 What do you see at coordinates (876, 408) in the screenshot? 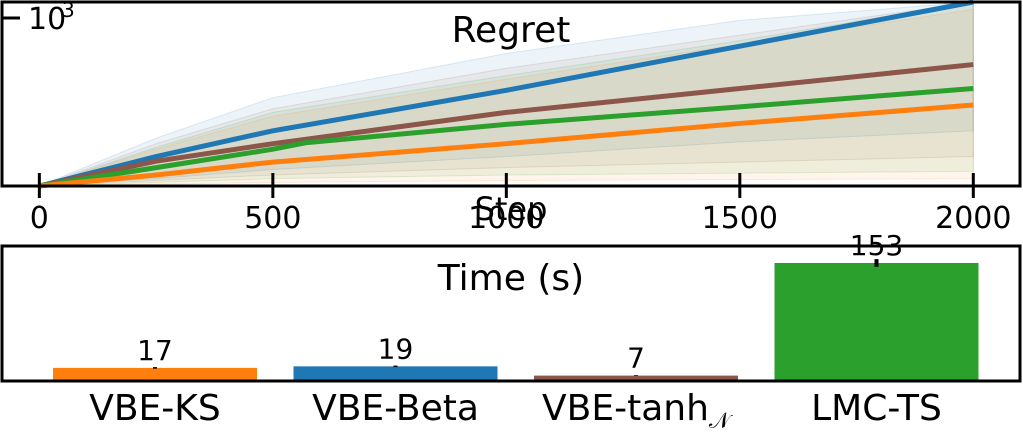
I see `time-category-label-3: LMC-TS` at bounding box center [876, 408].